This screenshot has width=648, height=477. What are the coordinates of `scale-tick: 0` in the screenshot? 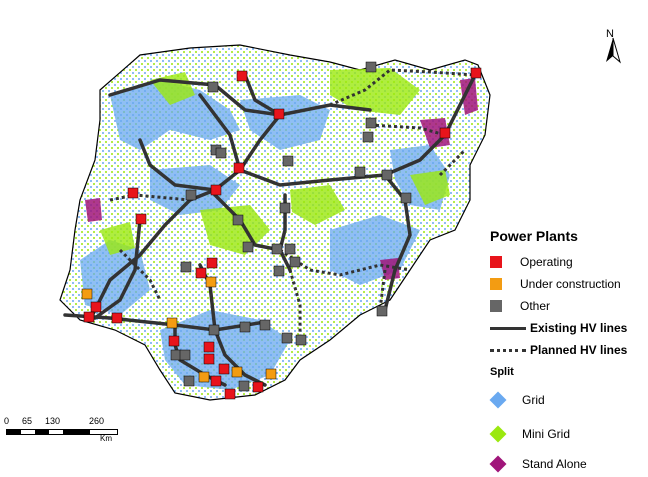 It's located at (7, 421).